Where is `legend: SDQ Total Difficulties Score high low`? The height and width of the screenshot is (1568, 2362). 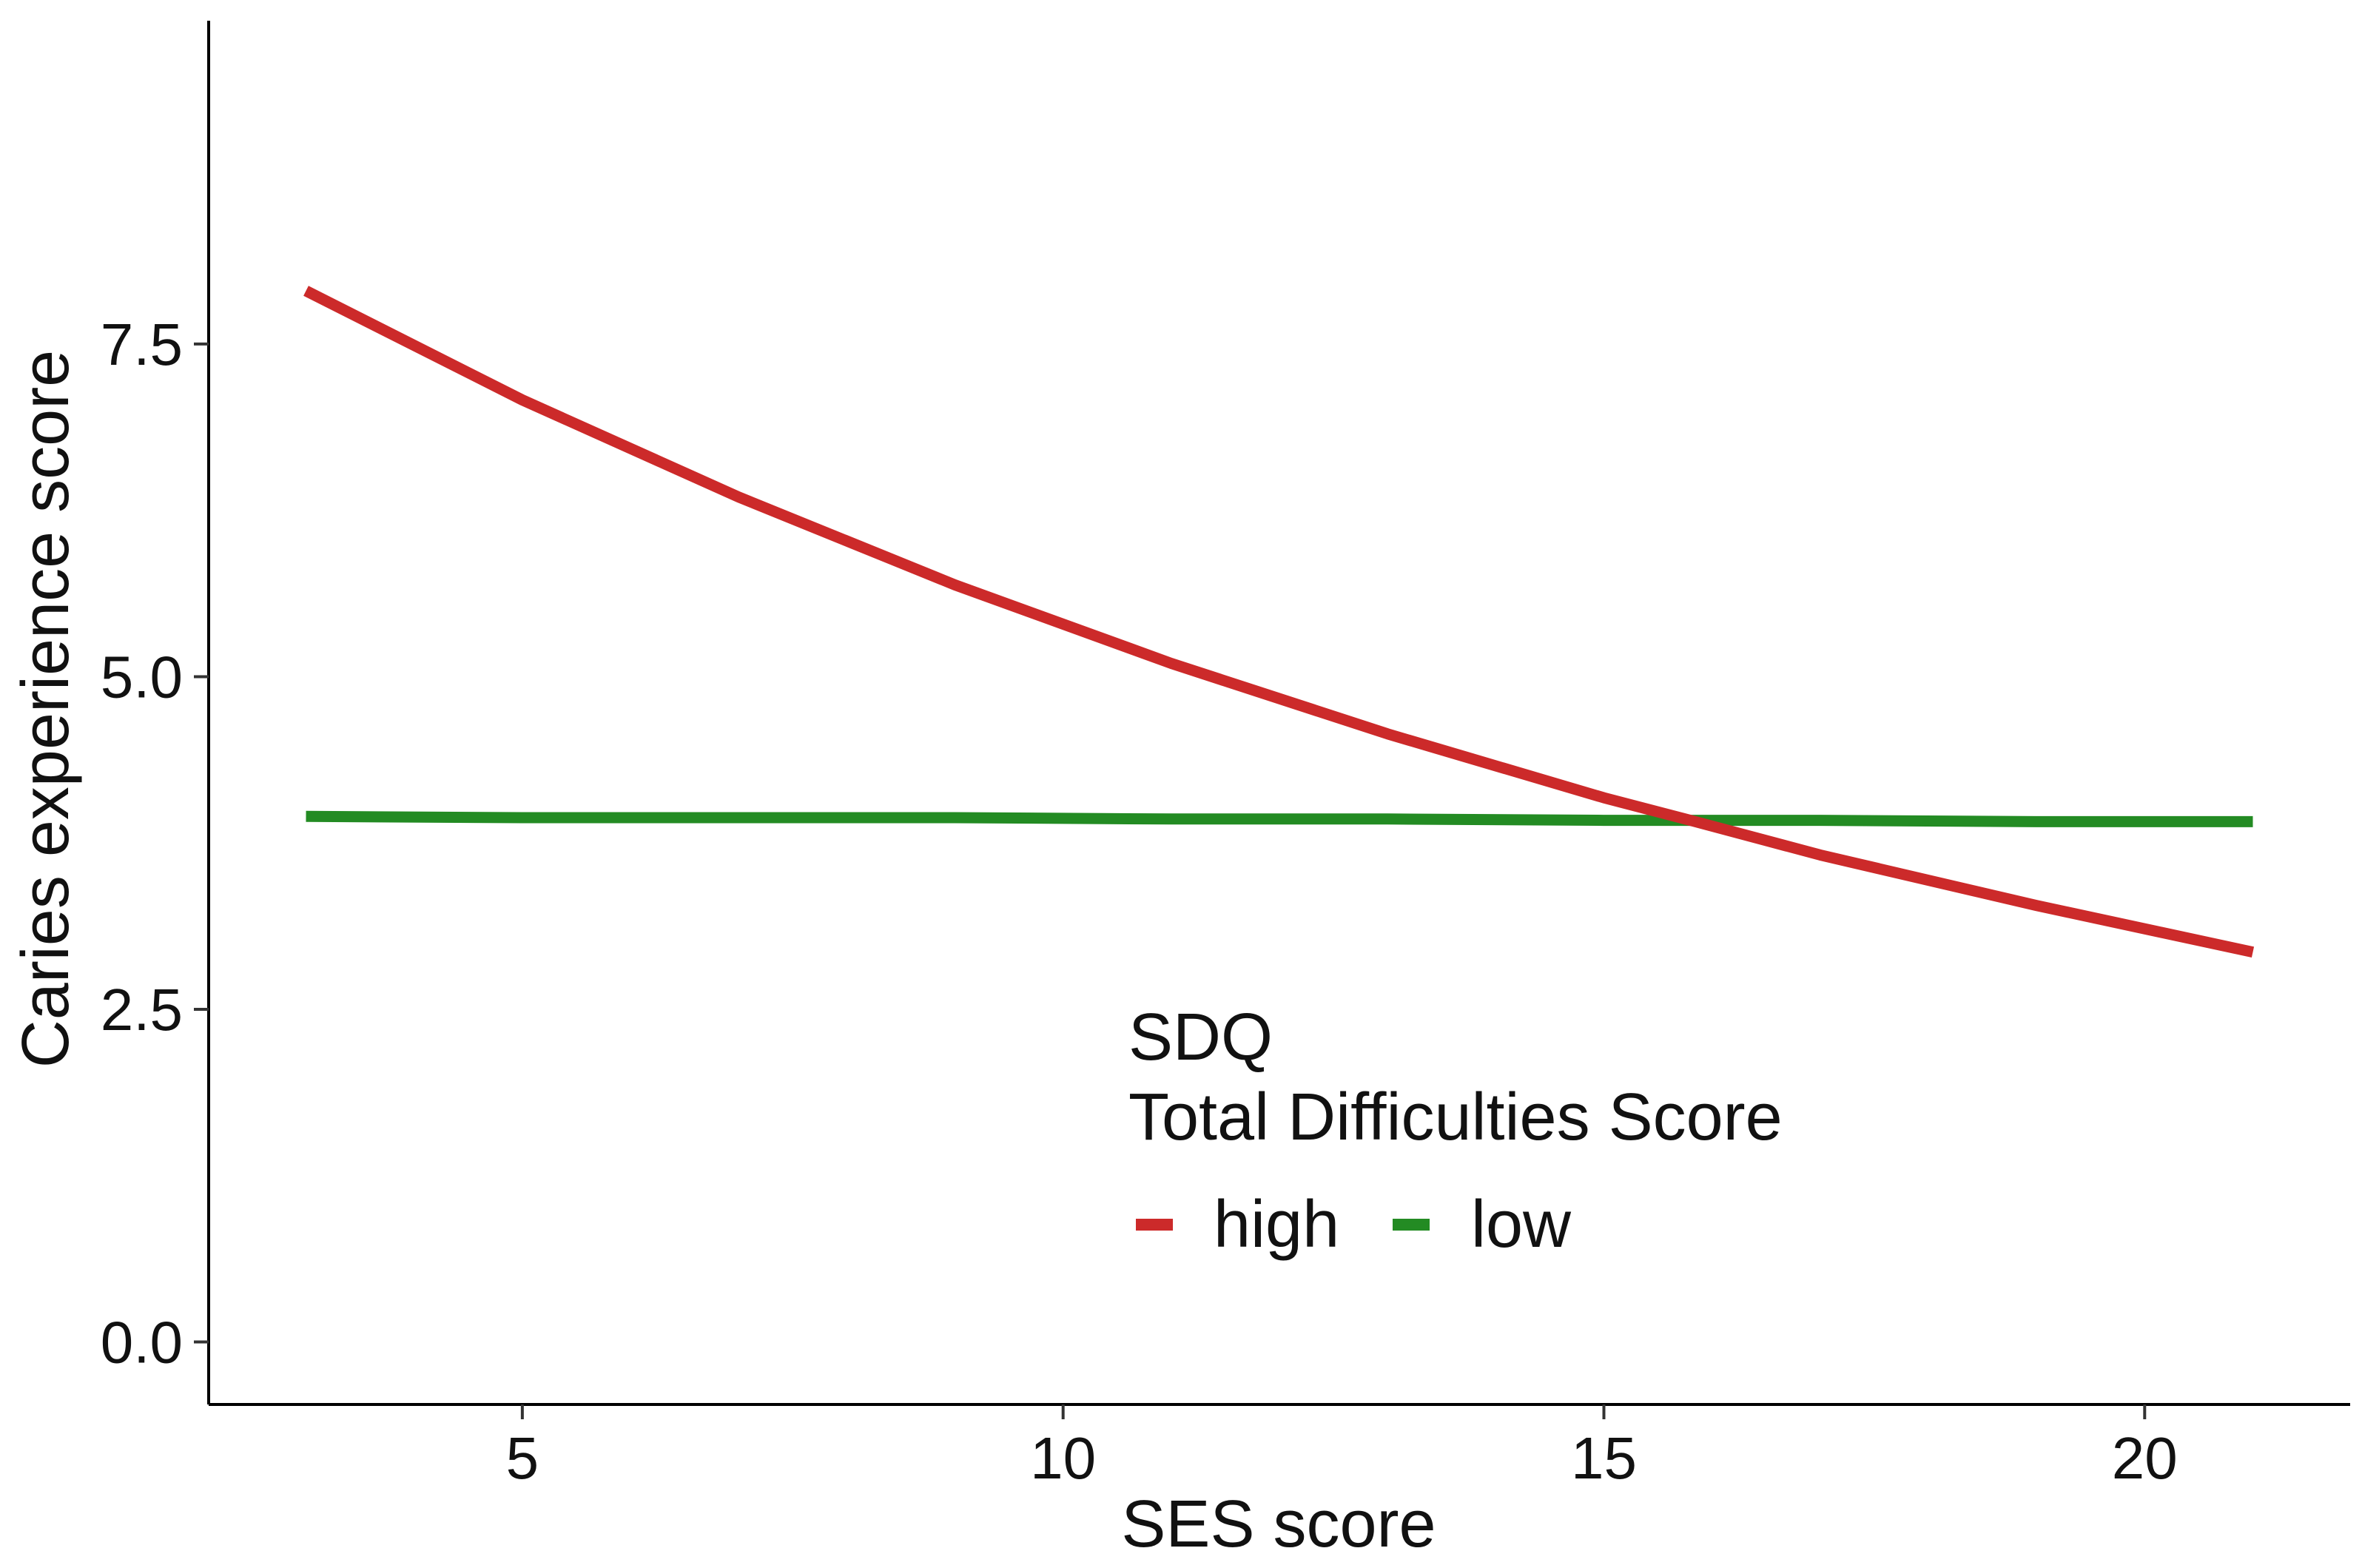
legend: SDQ Total Difficulties Score high low is located at coordinates (1455, 1131).